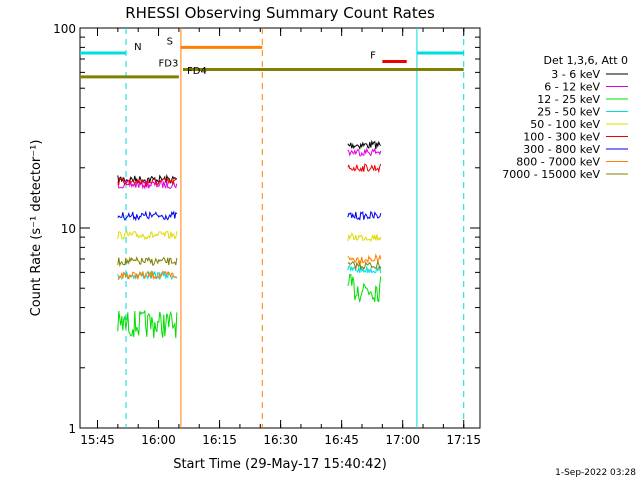 The width and height of the screenshot is (640, 480). I want to click on x-tick-label-0: 15:45, so click(97, 440).